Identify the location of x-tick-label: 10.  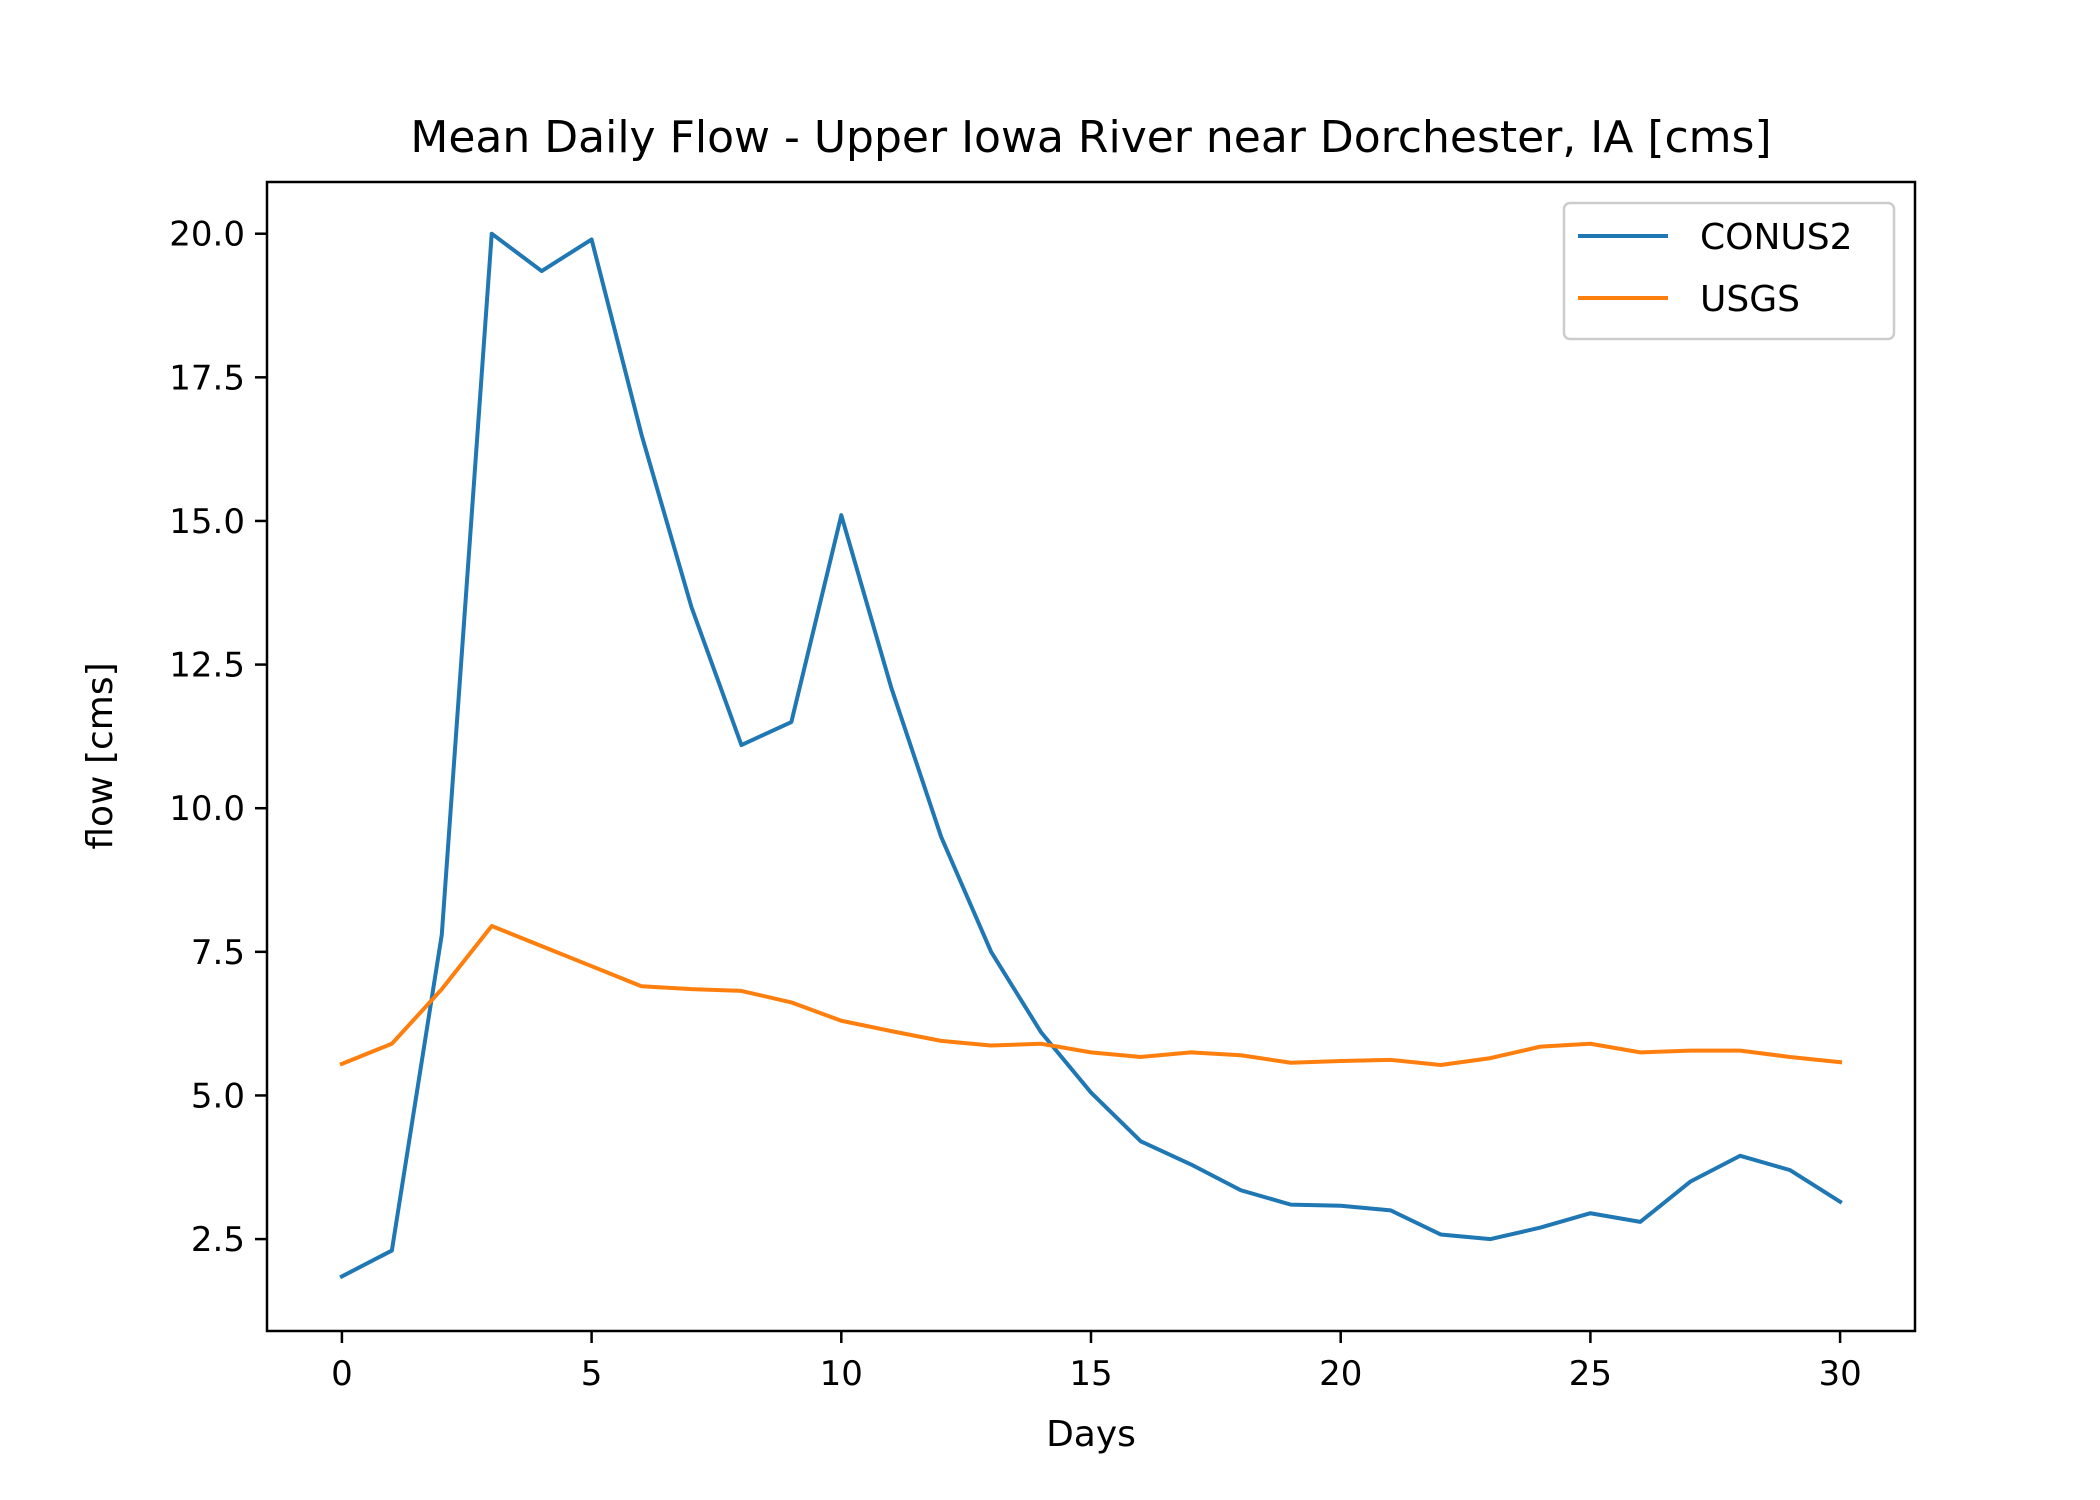
(841, 1374).